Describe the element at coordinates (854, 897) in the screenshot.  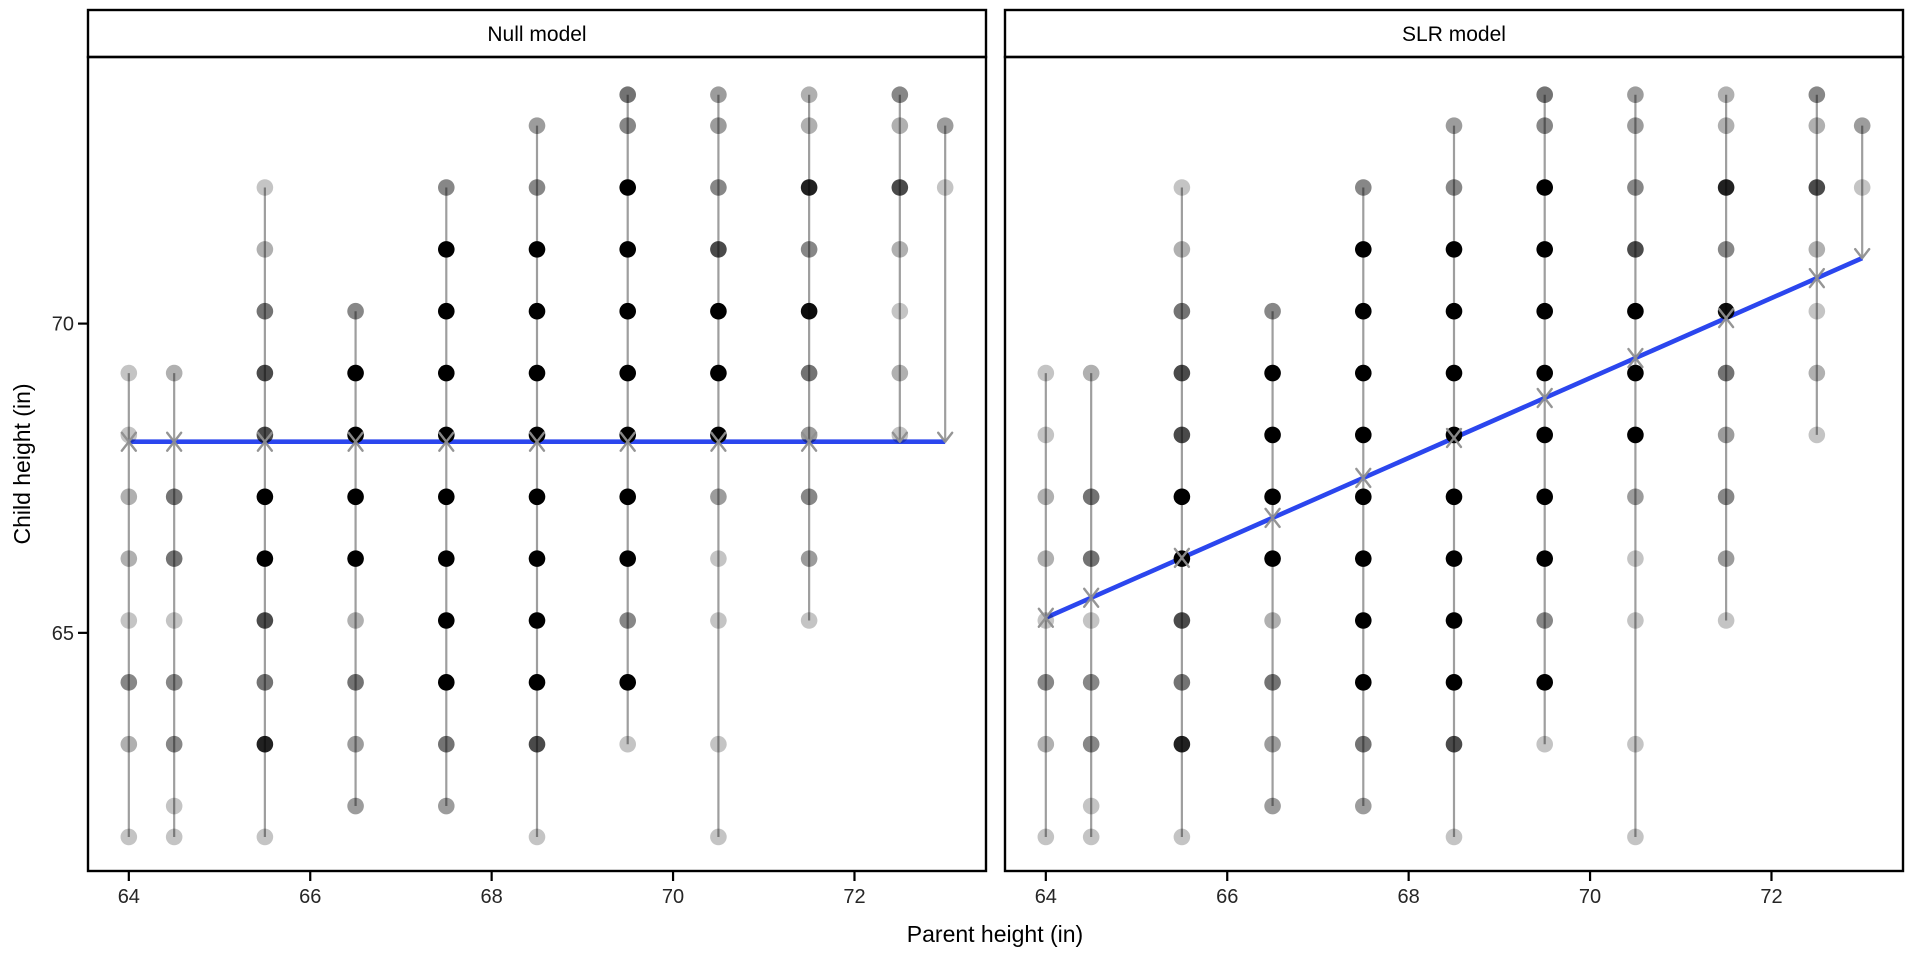
I see `x-tick-label: 72` at that location.